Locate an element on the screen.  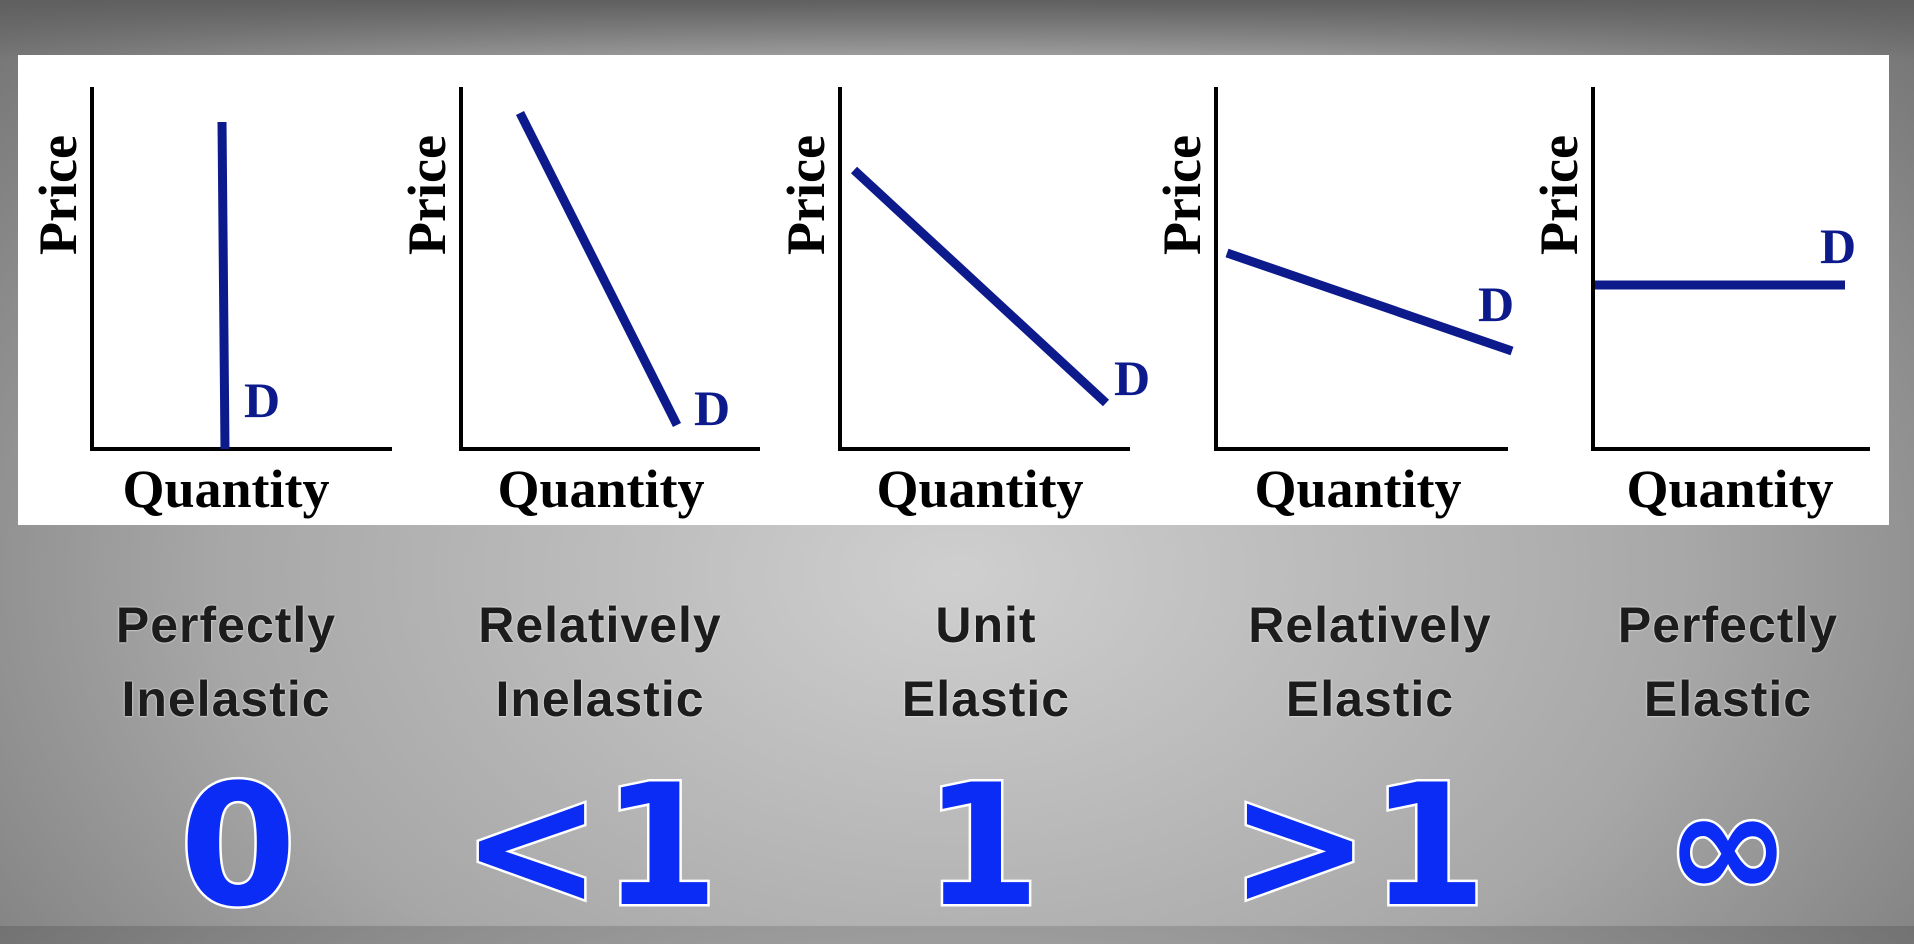
diagram-relatively-elastic: Price Quantity D is located at coordinates (1333, 303).